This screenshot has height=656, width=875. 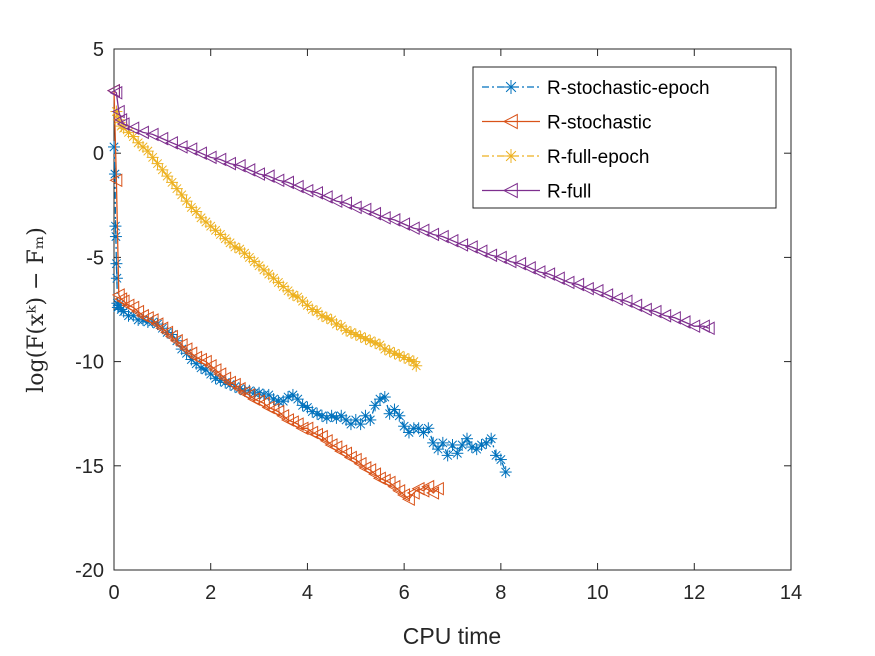 I want to click on legend-label: R-full, so click(x=569, y=192).